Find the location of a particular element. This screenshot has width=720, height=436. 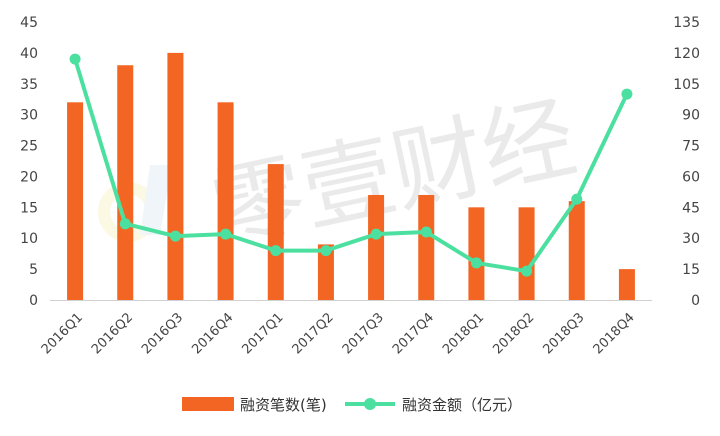

right-tick-label: 120 is located at coordinates (686, 54).